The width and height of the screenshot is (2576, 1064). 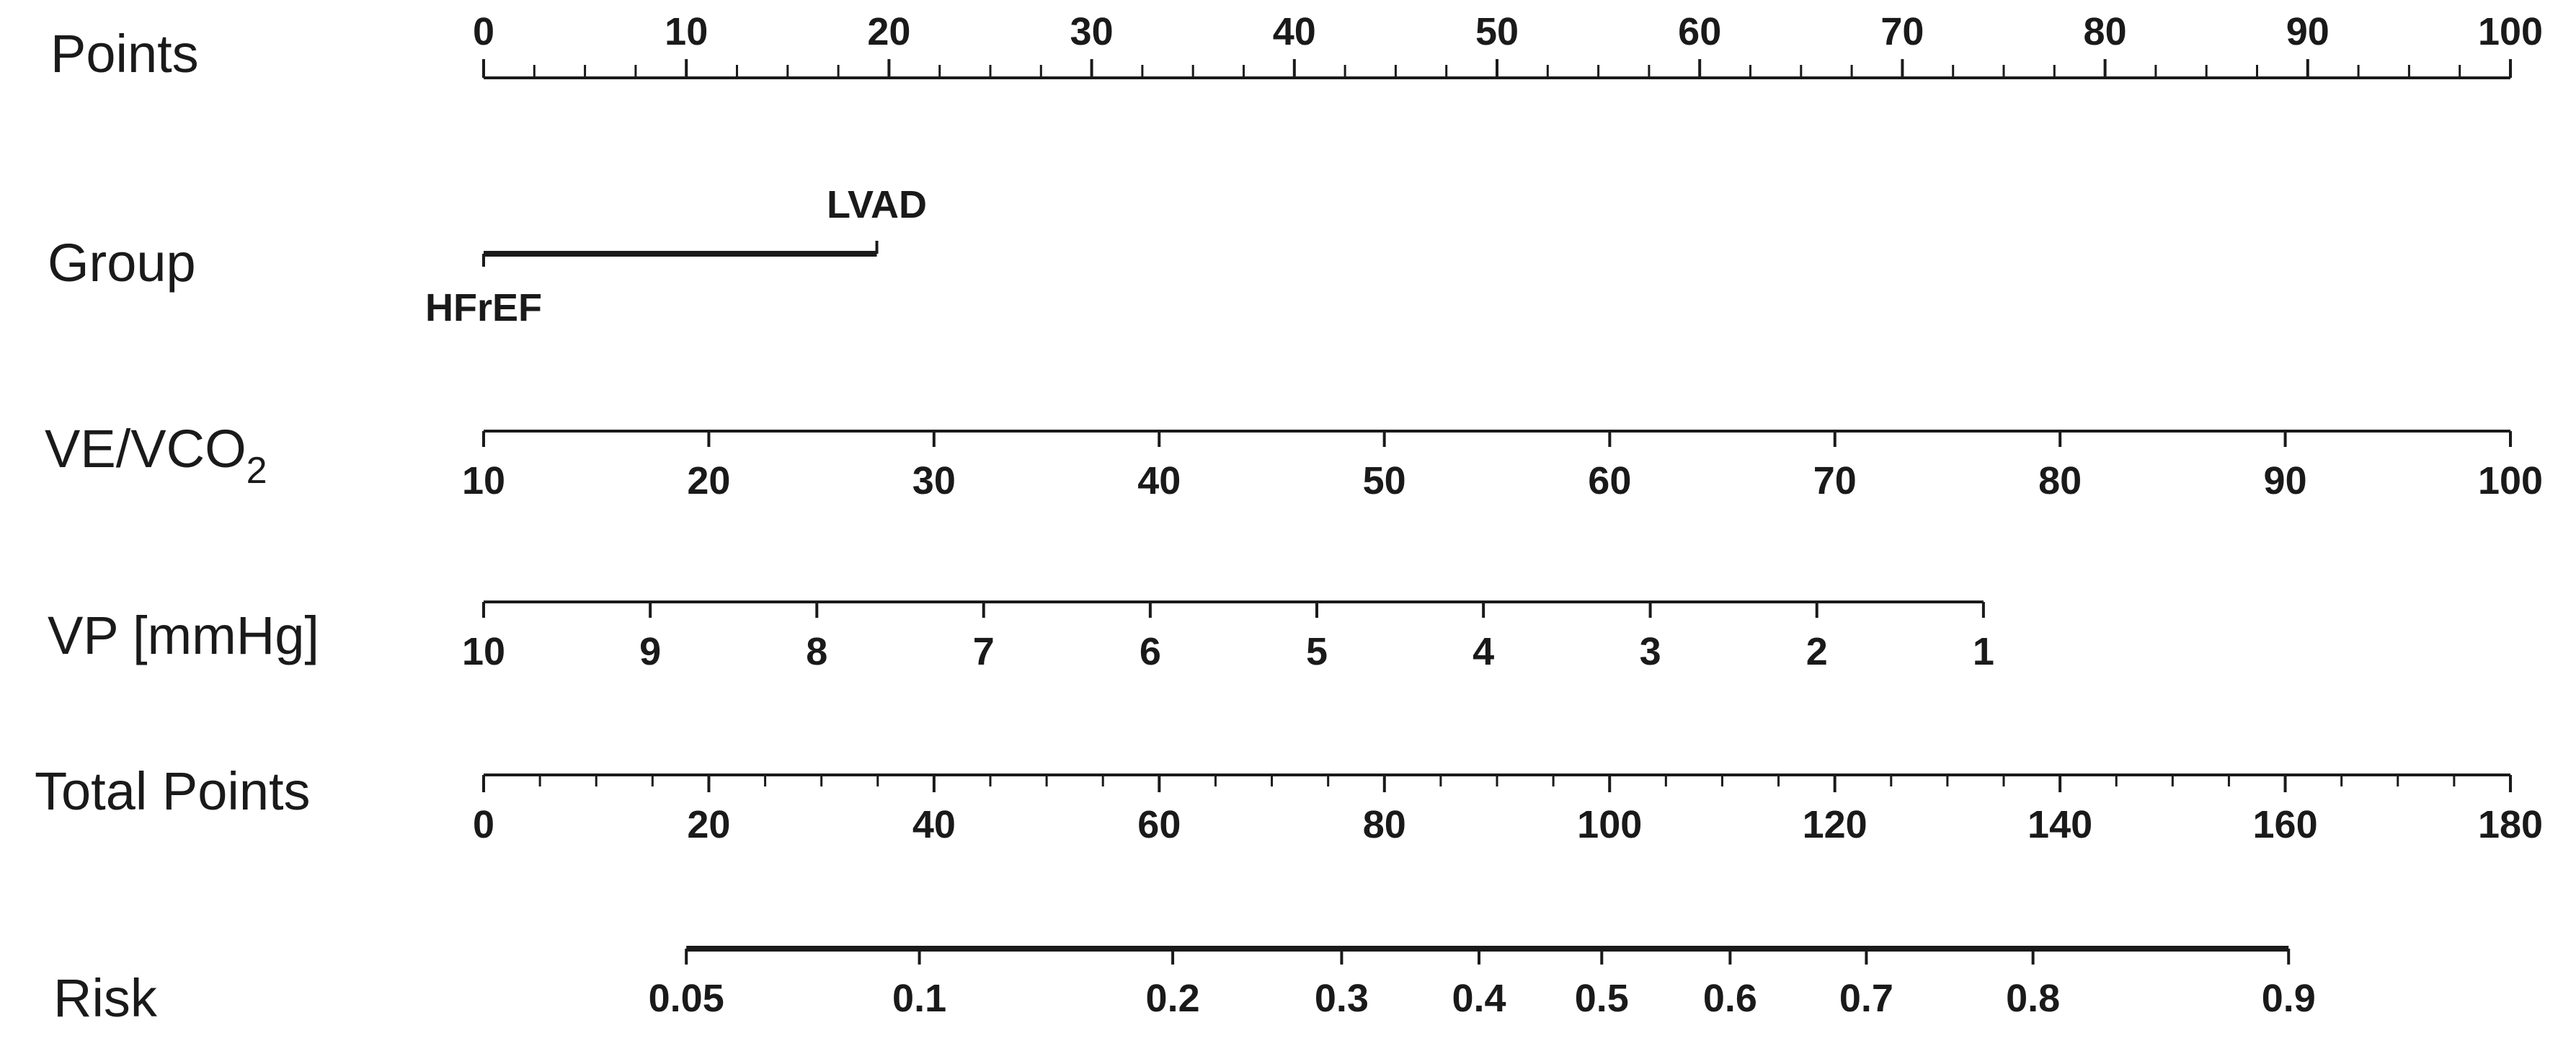 I want to click on points-tick-label: 100, so click(x=2510, y=31).